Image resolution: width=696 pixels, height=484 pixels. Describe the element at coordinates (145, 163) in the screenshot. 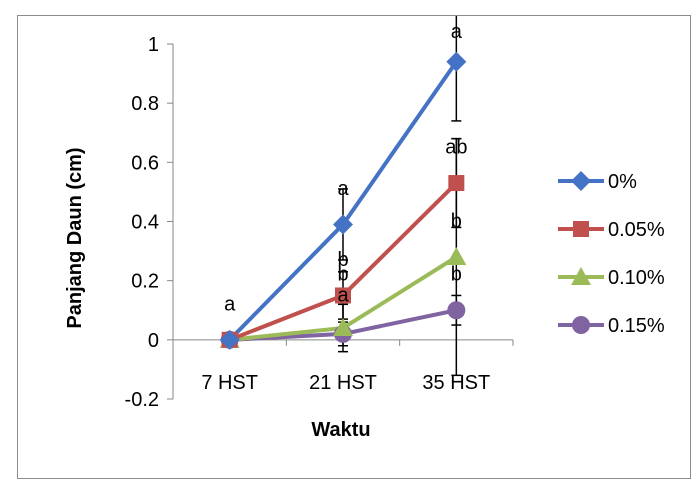

I see `y-tick-label: 0.6` at that location.